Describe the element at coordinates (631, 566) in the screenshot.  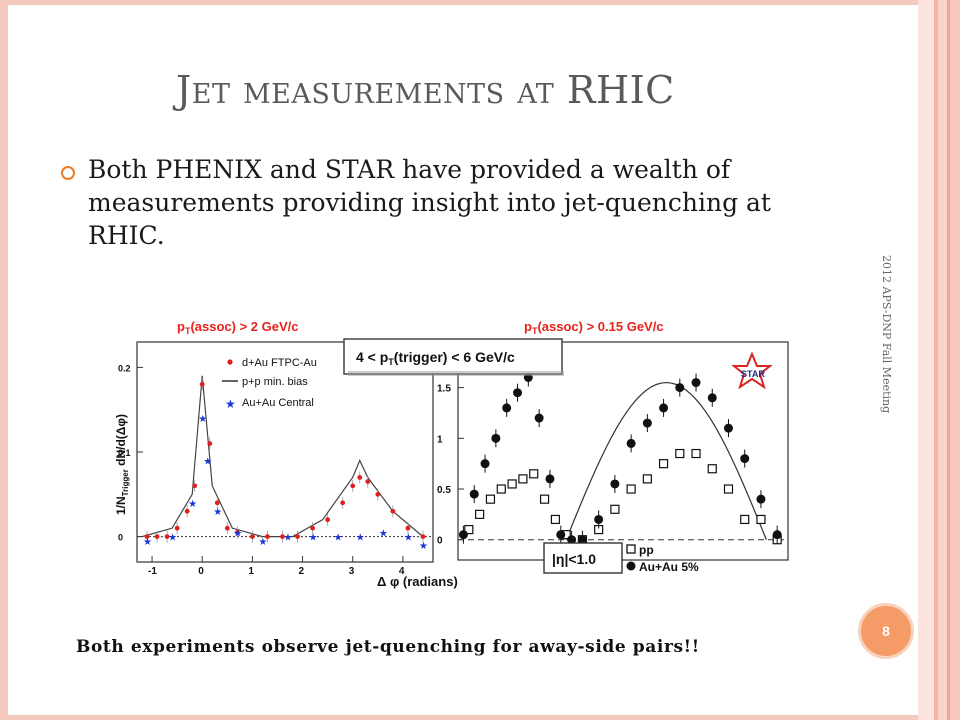
I see `legend-AuAu5-marker` at that location.